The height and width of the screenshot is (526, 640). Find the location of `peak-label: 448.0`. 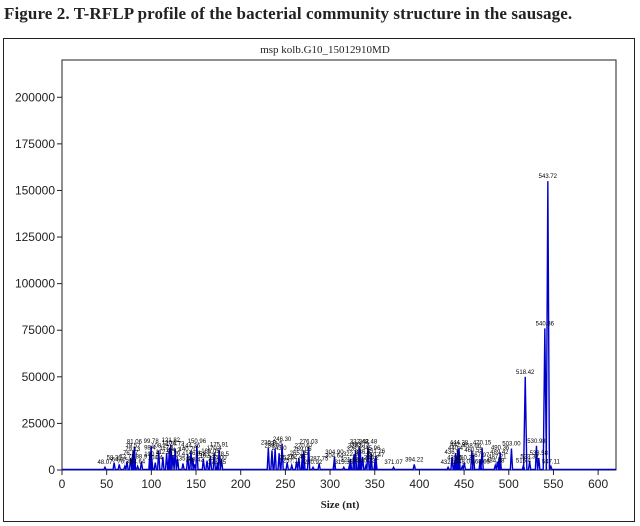

peak-label: 448.0 is located at coordinates (463, 462).